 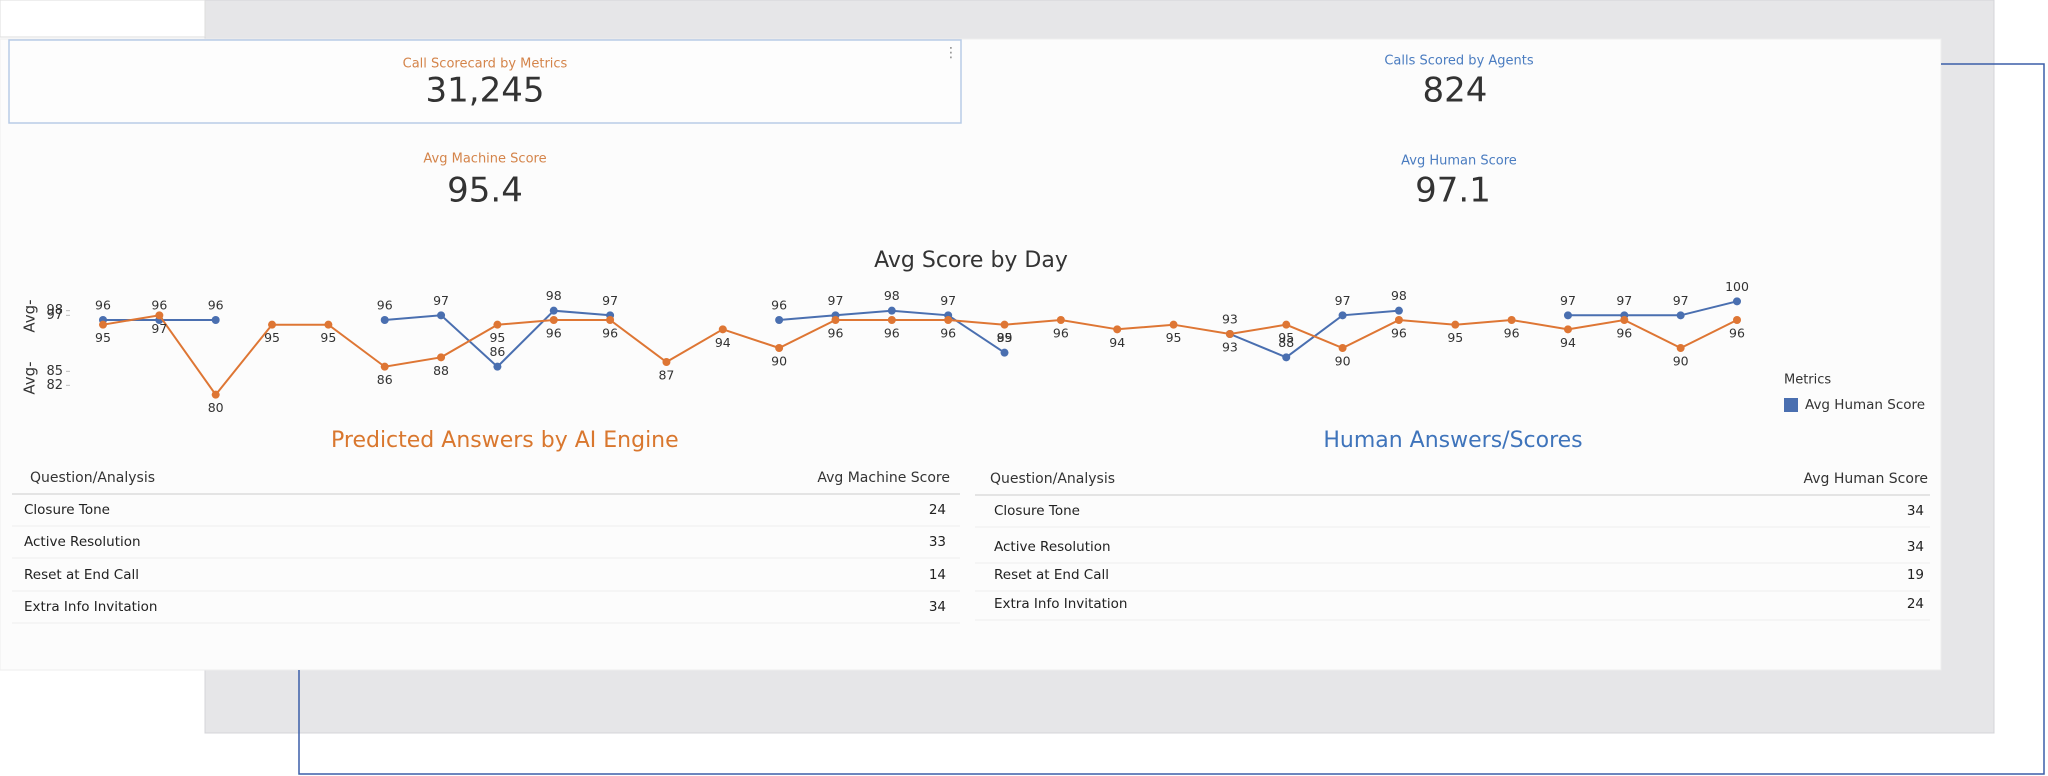 I want to click on row-label: Extra Info Invitation, so click(x=1060, y=604).